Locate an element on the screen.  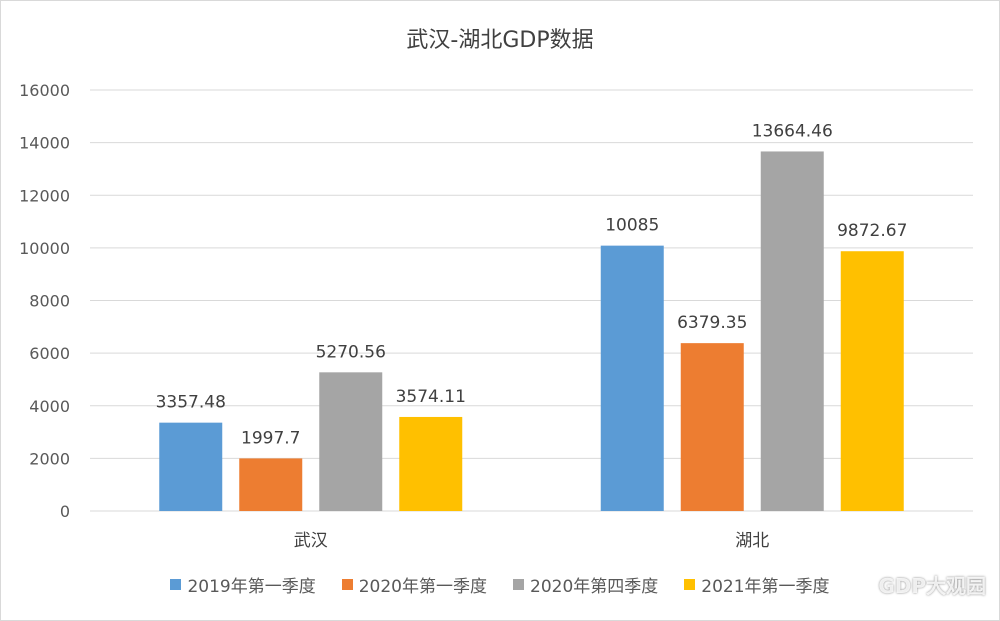
y-tick-label: 6000 is located at coordinates (49, 353).